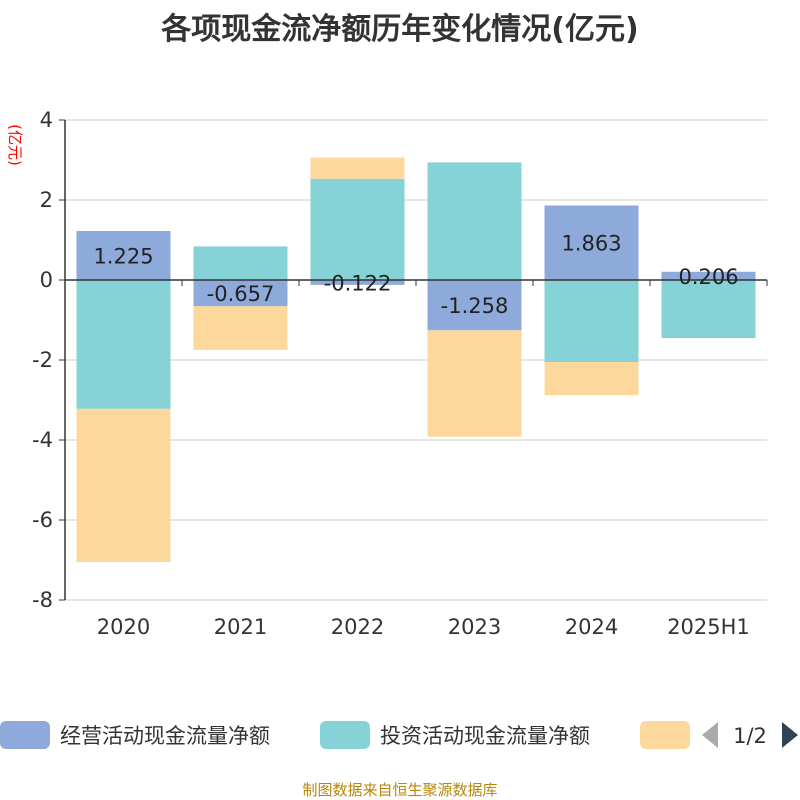 This screenshot has height=800, width=800. Describe the element at coordinates (485, 736) in the screenshot. I see `legend-label: 投资活动现金流量净额` at that location.